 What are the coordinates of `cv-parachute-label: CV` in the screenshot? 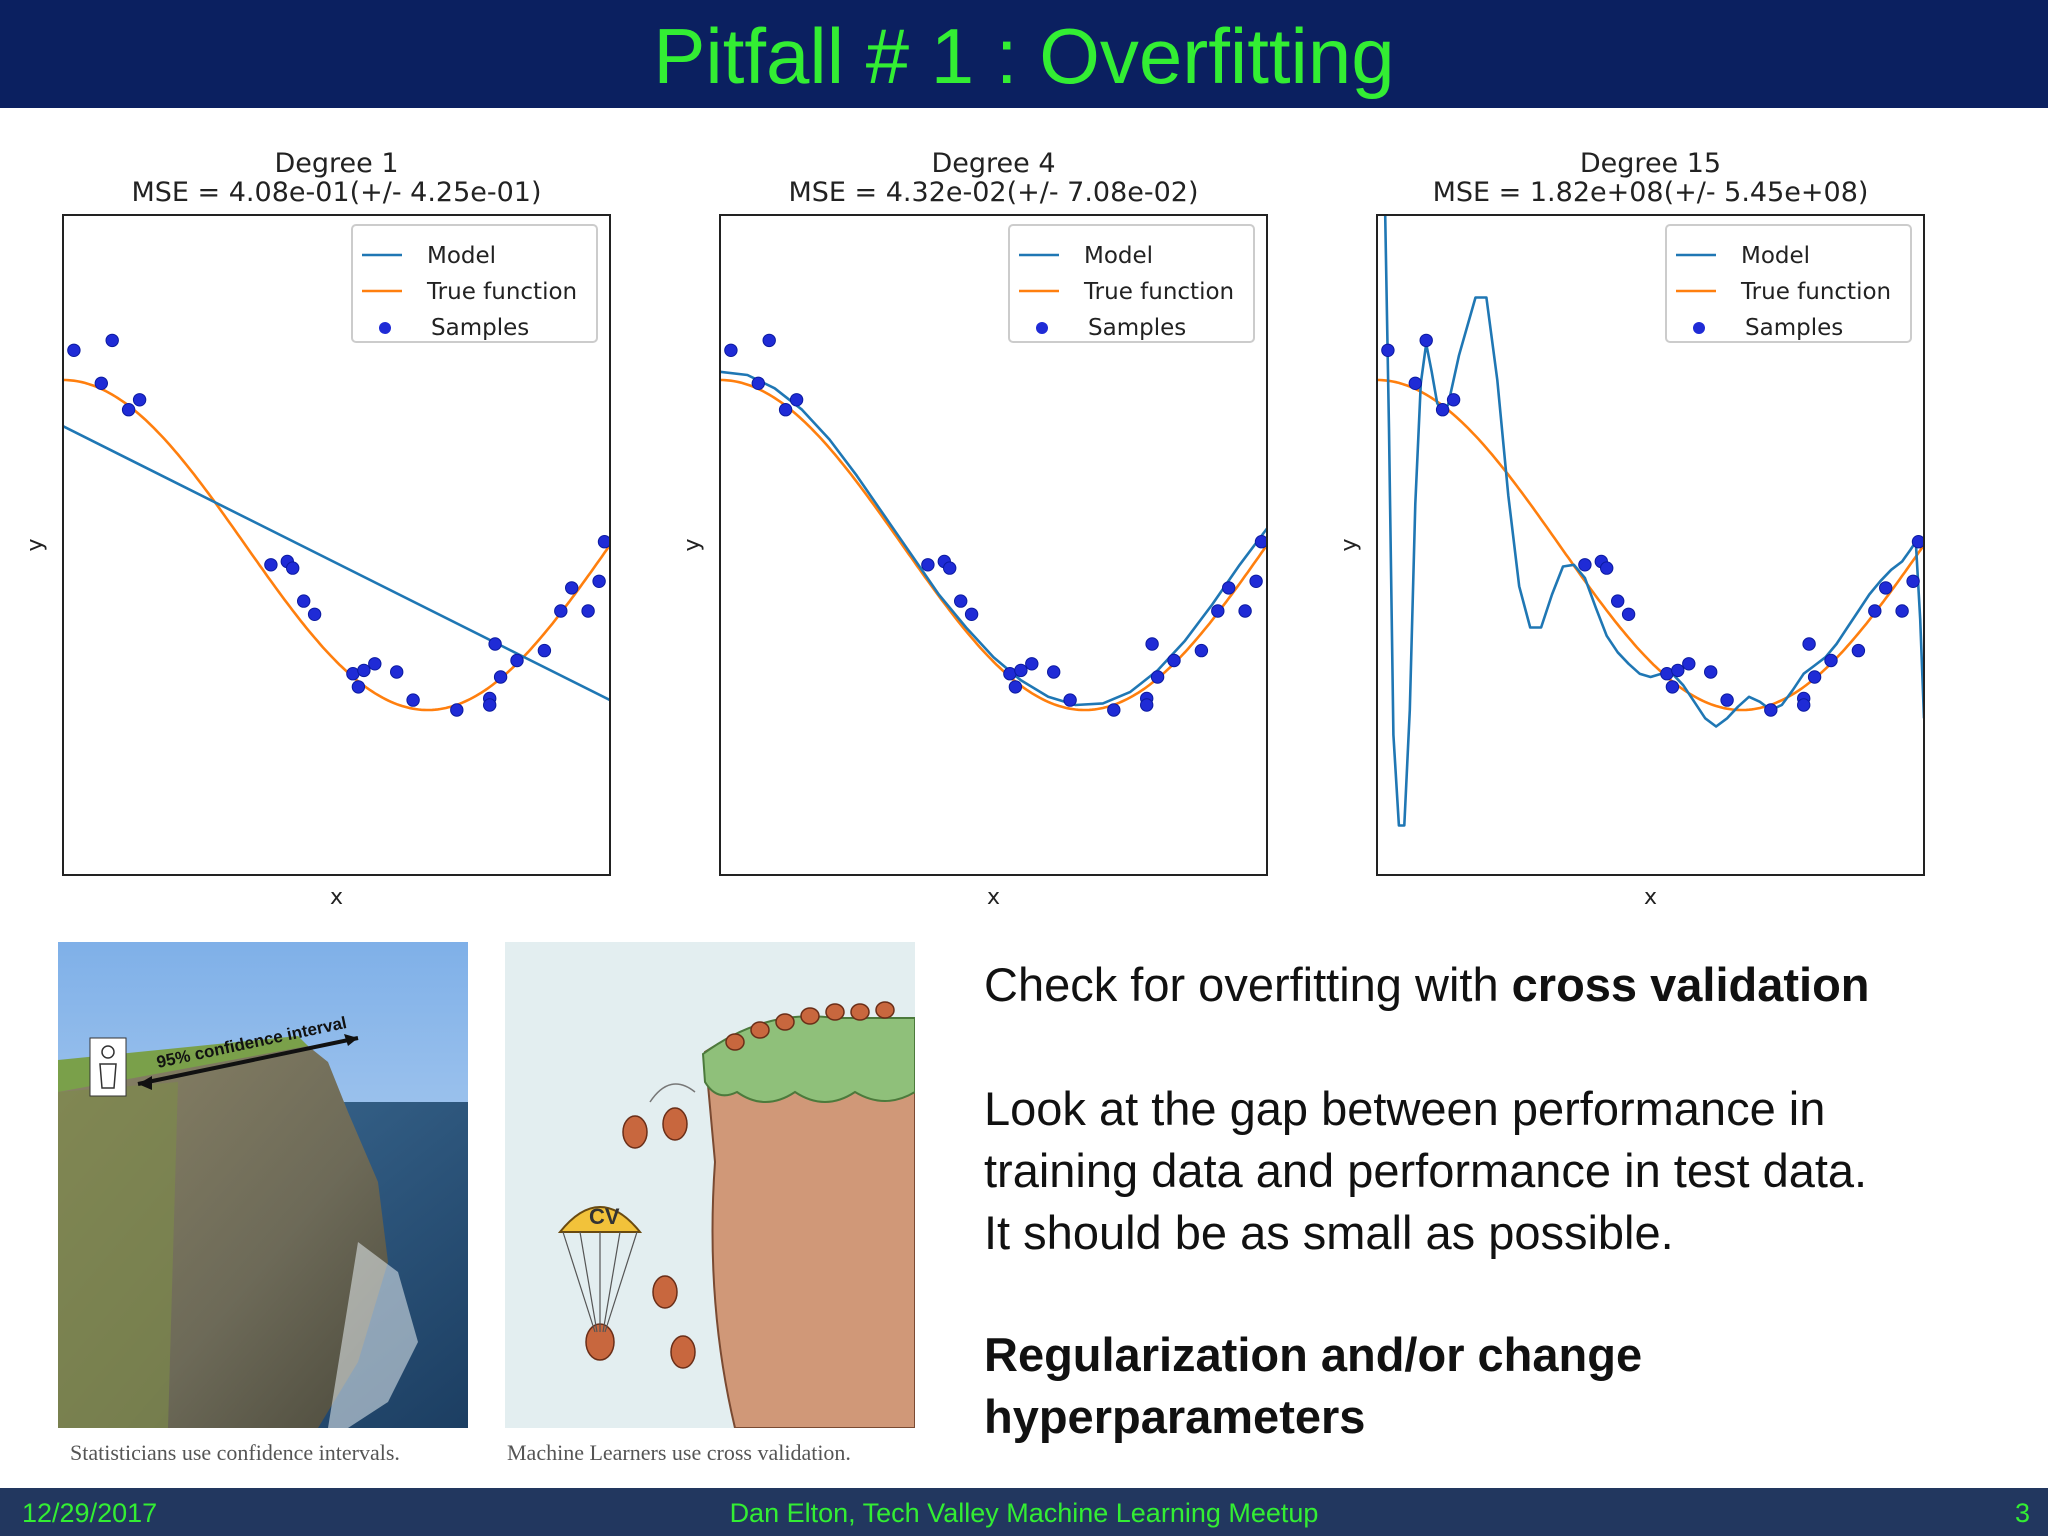 It's located at (604, 1216).